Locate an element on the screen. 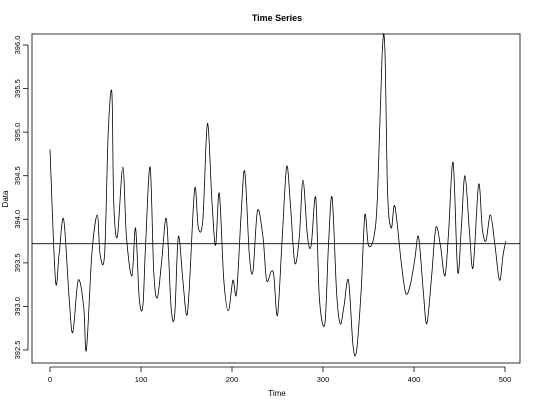  y-axis: 392.5 393.0 393.5 394.0 394.5 395.0 395.5 396.0 is located at coordinates (21, 198).